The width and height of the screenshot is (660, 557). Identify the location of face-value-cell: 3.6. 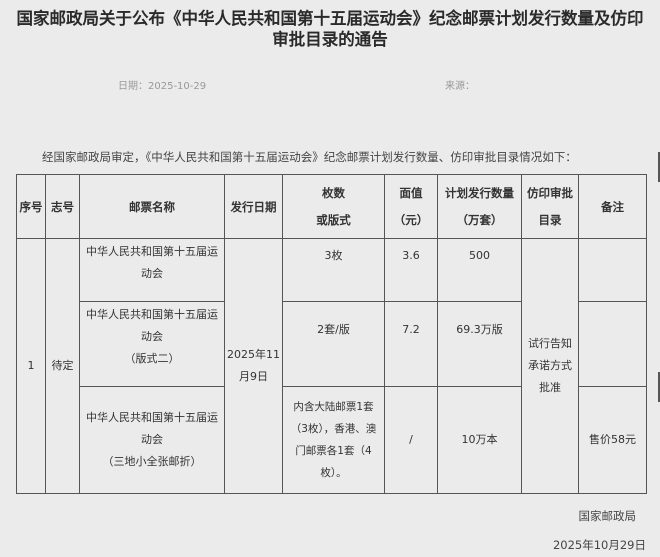
(411, 270).